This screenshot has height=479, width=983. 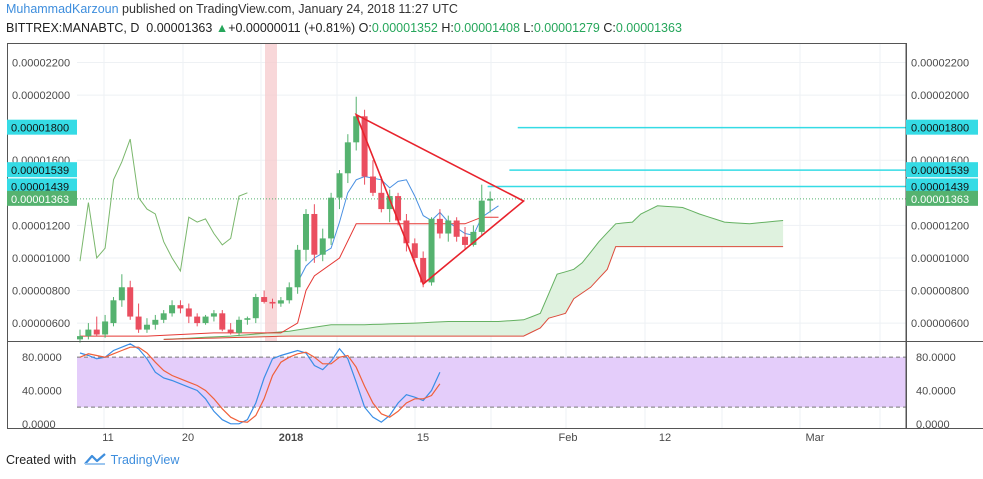 I want to click on time-tick: Mar, so click(x=815, y=438).